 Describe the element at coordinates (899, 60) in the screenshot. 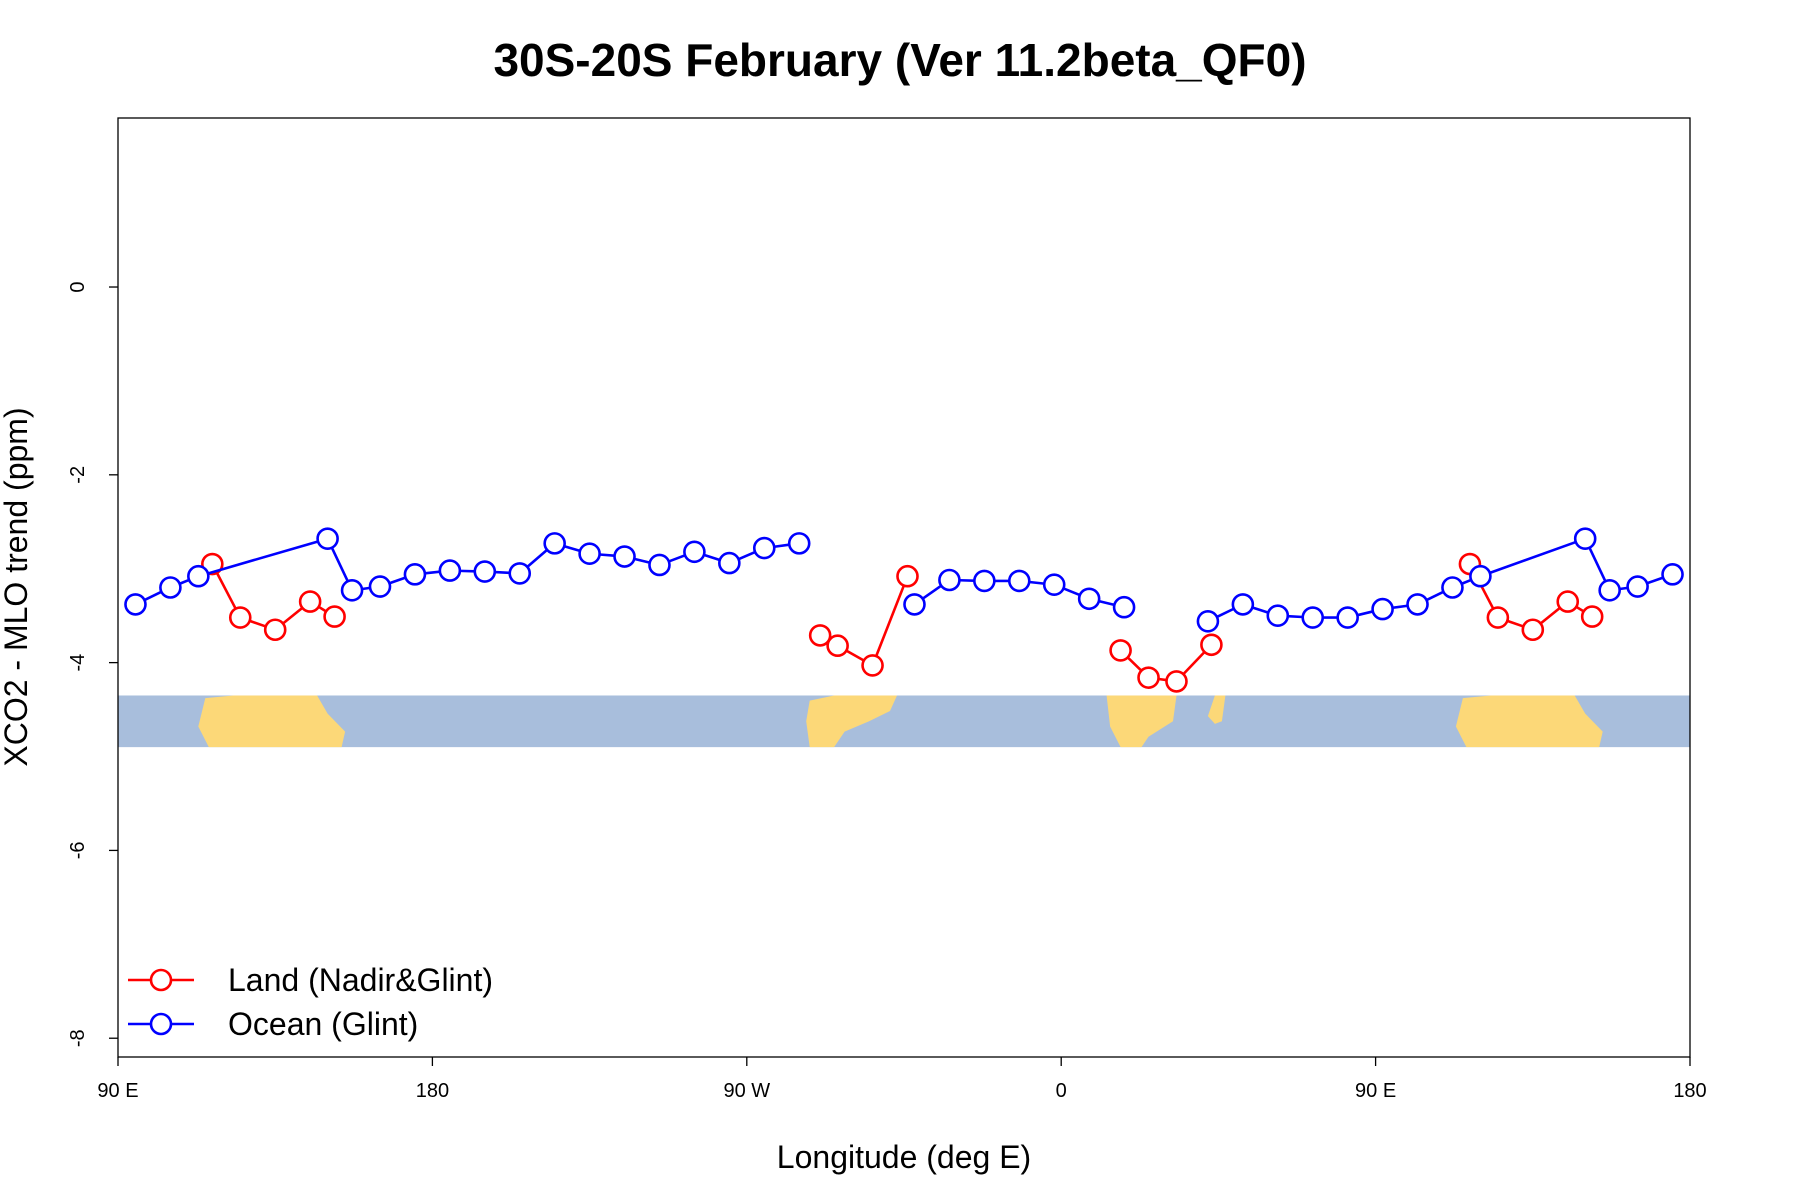

I see `chart-title: 30S-20S February (Ver 11.2beta_QF0)` at that location.